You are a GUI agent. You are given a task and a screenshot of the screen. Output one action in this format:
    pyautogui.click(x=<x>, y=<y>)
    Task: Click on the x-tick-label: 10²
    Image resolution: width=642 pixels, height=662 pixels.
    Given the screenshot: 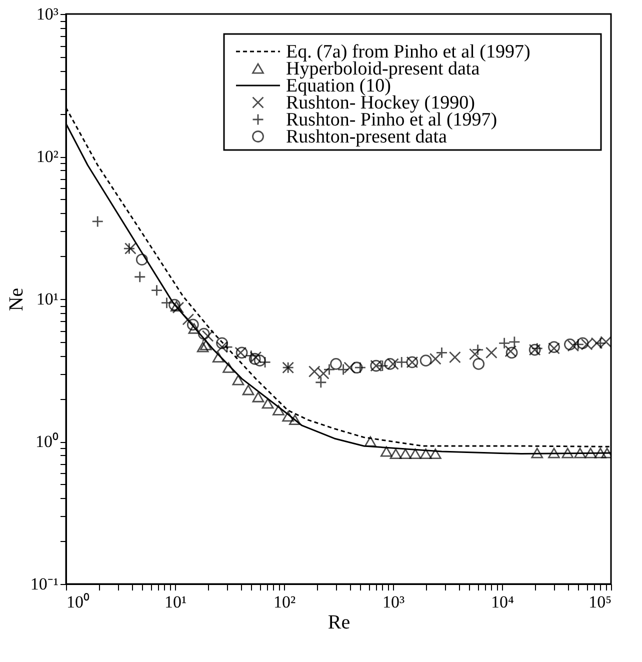 What is the action you would take?
    pyautogui.click(x=284, y=602)
    